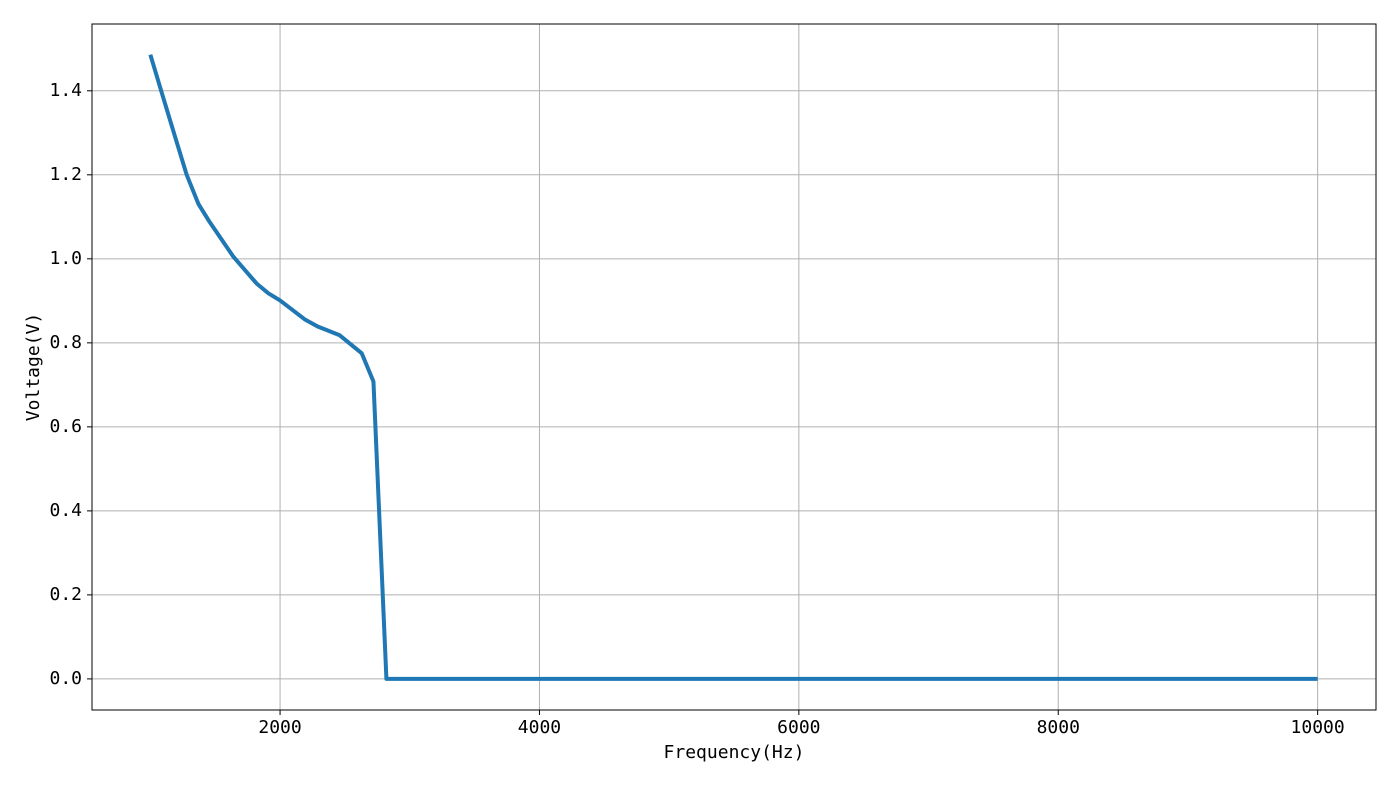 This screenshot has height=787, width=1400. Describe the element at coordinates (65, 90) in the screenshot. I see `y-tick-label: 1.4` at that location.